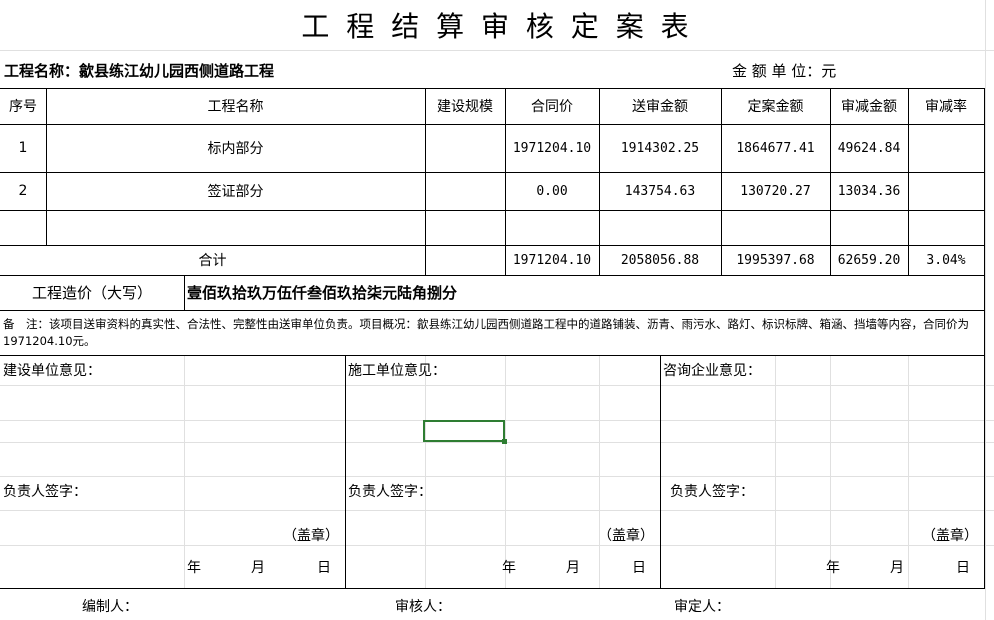  I want to click on opinion-title: 建设单位意见：, so click(52, 371).